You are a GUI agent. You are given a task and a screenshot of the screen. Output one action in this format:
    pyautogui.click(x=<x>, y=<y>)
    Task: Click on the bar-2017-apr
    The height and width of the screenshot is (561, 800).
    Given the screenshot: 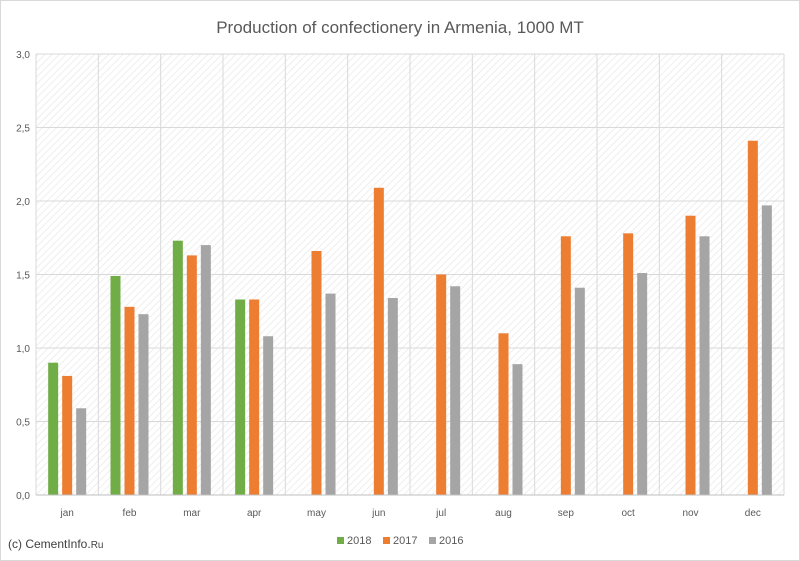 What is the action you would take?
    pyautogui.click(x=254, y=397)
    